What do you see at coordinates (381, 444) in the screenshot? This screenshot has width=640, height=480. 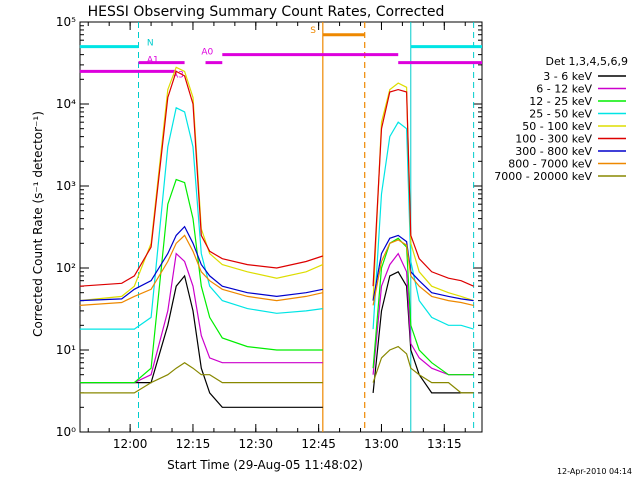 I see `x-tick-label: 13:00` at bounding box center [381, 444].